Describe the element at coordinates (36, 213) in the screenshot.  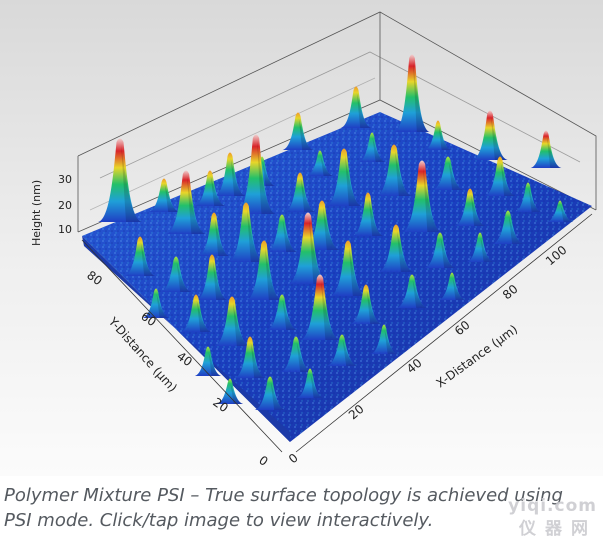
I see `z-axis-label: Height (nm)` at that location.